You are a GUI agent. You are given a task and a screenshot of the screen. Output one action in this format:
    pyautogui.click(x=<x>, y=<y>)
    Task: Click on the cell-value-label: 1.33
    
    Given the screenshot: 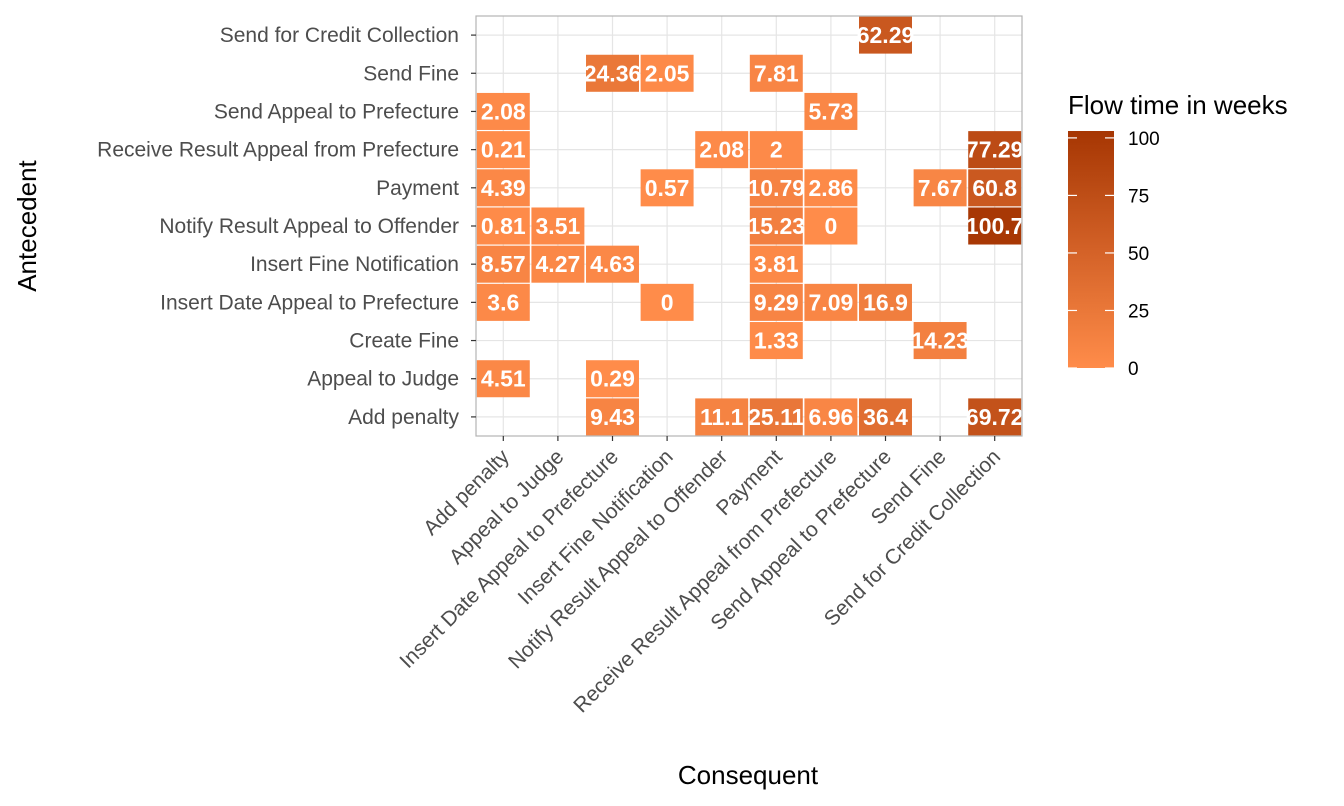 What is the action you would take?
    pyautogui.click(x=776, y=341)
    